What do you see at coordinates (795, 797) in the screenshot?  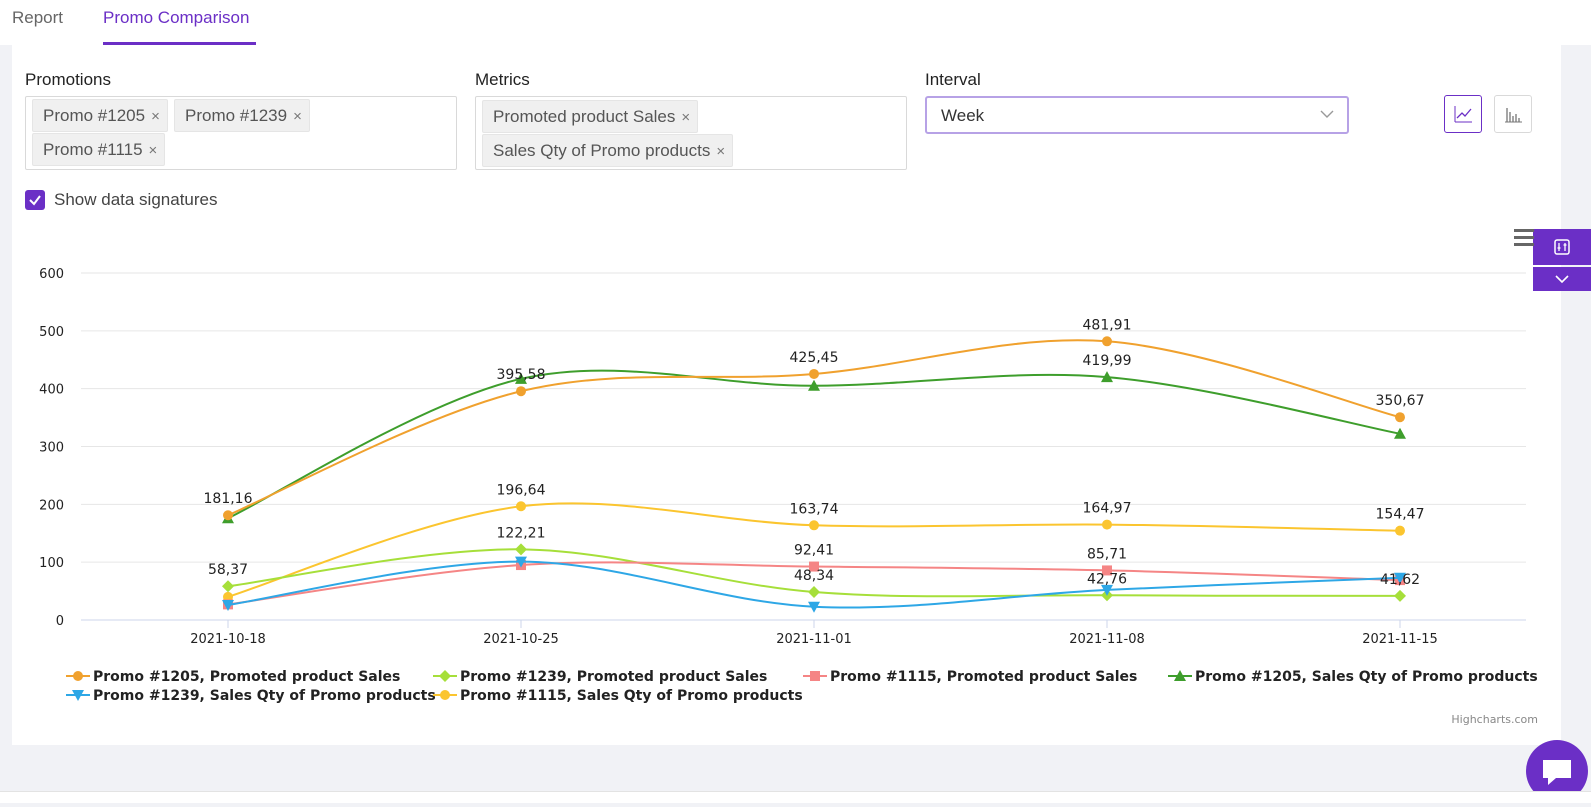 I see `footer-bar` at bounding box center [795, 797].